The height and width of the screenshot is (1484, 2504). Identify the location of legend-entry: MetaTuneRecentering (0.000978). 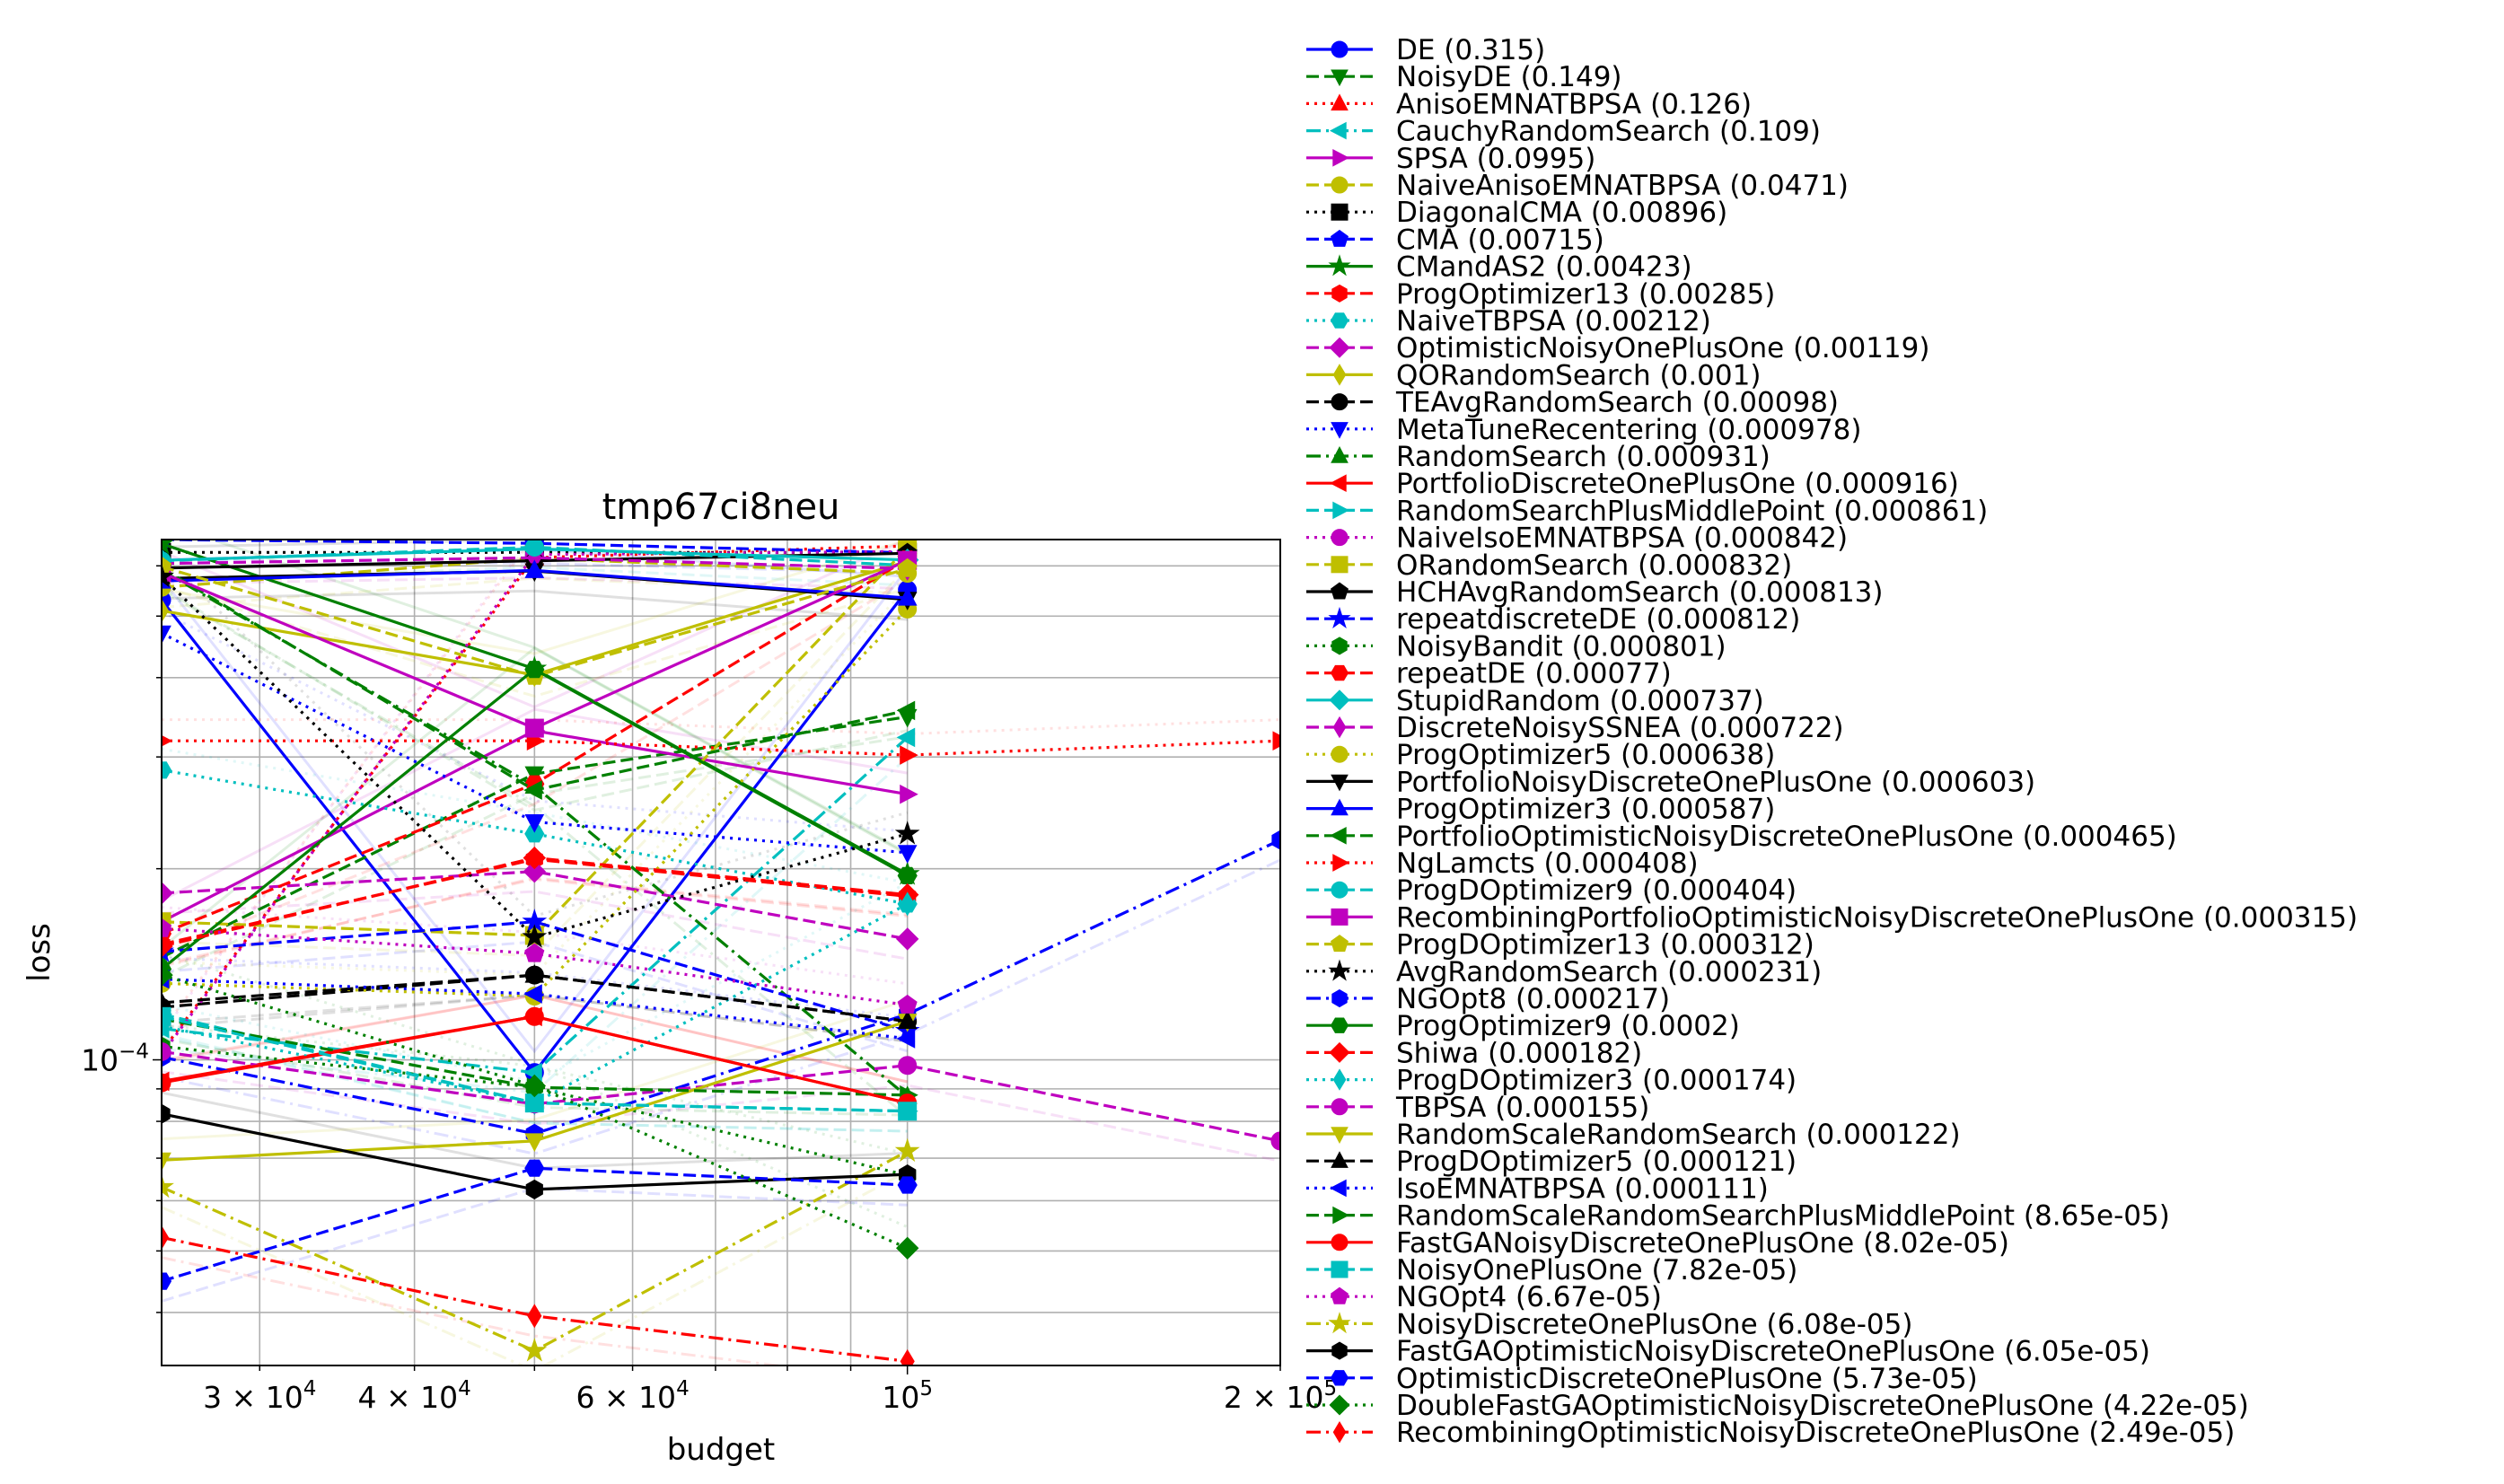
(1583, 430).